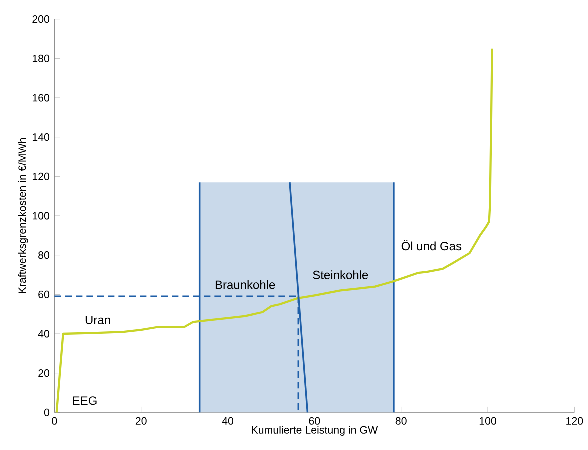 The image size is (588, 450). What do you see at coordinates (41, 20) in the screenshot?
I see `y-tick-label: 200` at bounding box center [41, 20].